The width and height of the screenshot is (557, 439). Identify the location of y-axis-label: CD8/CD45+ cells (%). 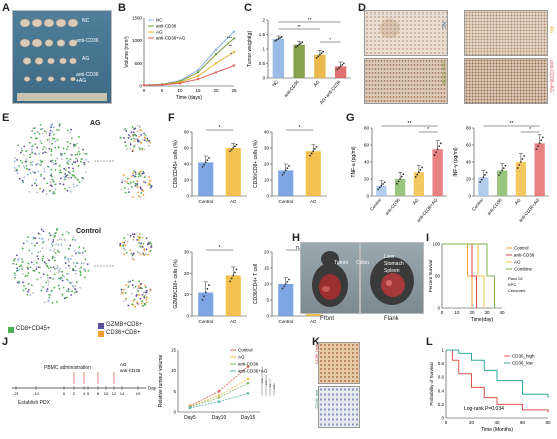
(176, 164).